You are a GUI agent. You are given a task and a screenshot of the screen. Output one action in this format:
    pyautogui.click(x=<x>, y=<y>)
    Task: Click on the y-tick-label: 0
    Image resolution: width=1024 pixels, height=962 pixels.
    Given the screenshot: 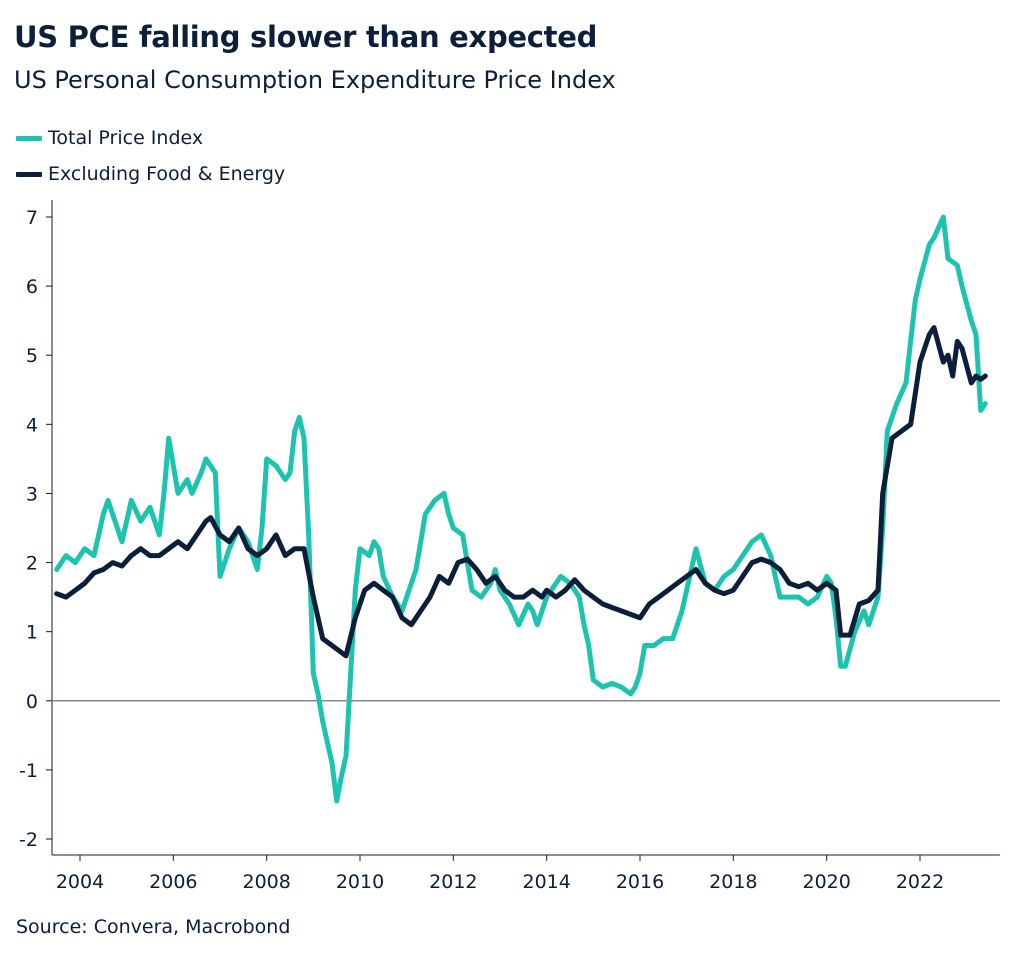 What is the action you would take?
    pyautogui.click(x=32, y=702)
    